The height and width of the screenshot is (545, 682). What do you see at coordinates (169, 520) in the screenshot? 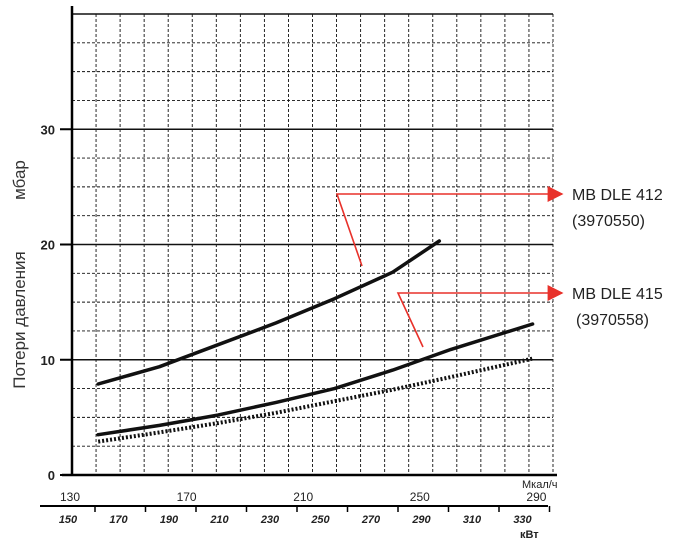
I see `x2-tick-label: 190` at bounding box center [169, 520].